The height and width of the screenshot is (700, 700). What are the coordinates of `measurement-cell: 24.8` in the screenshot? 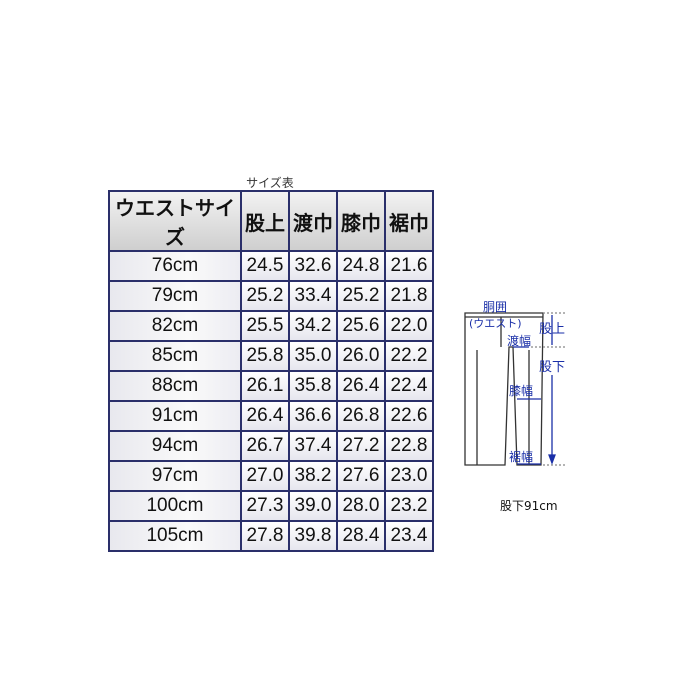 It's located at (361, 266).